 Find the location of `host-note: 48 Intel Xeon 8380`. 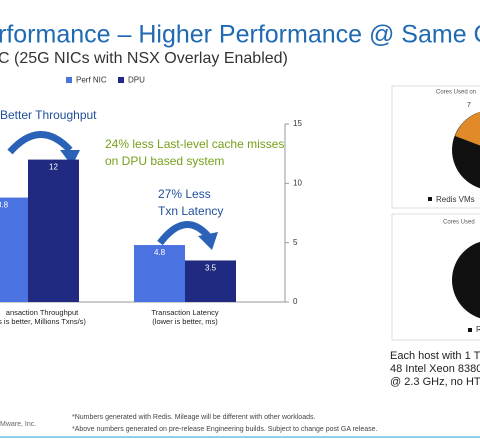

host-note: 48 Intel Xeon 8380 is located at coordinates (435, 369).